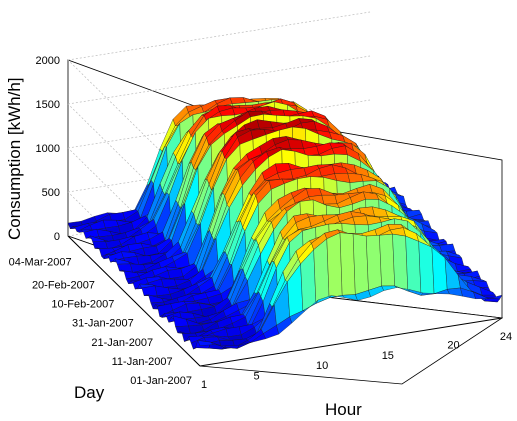 The image size is (517, 421). What do you see at coordinates (103, 324) in the screenshot?
I see `y-tick-label: 31-Jan-2007` at bounding box center [103, 324].